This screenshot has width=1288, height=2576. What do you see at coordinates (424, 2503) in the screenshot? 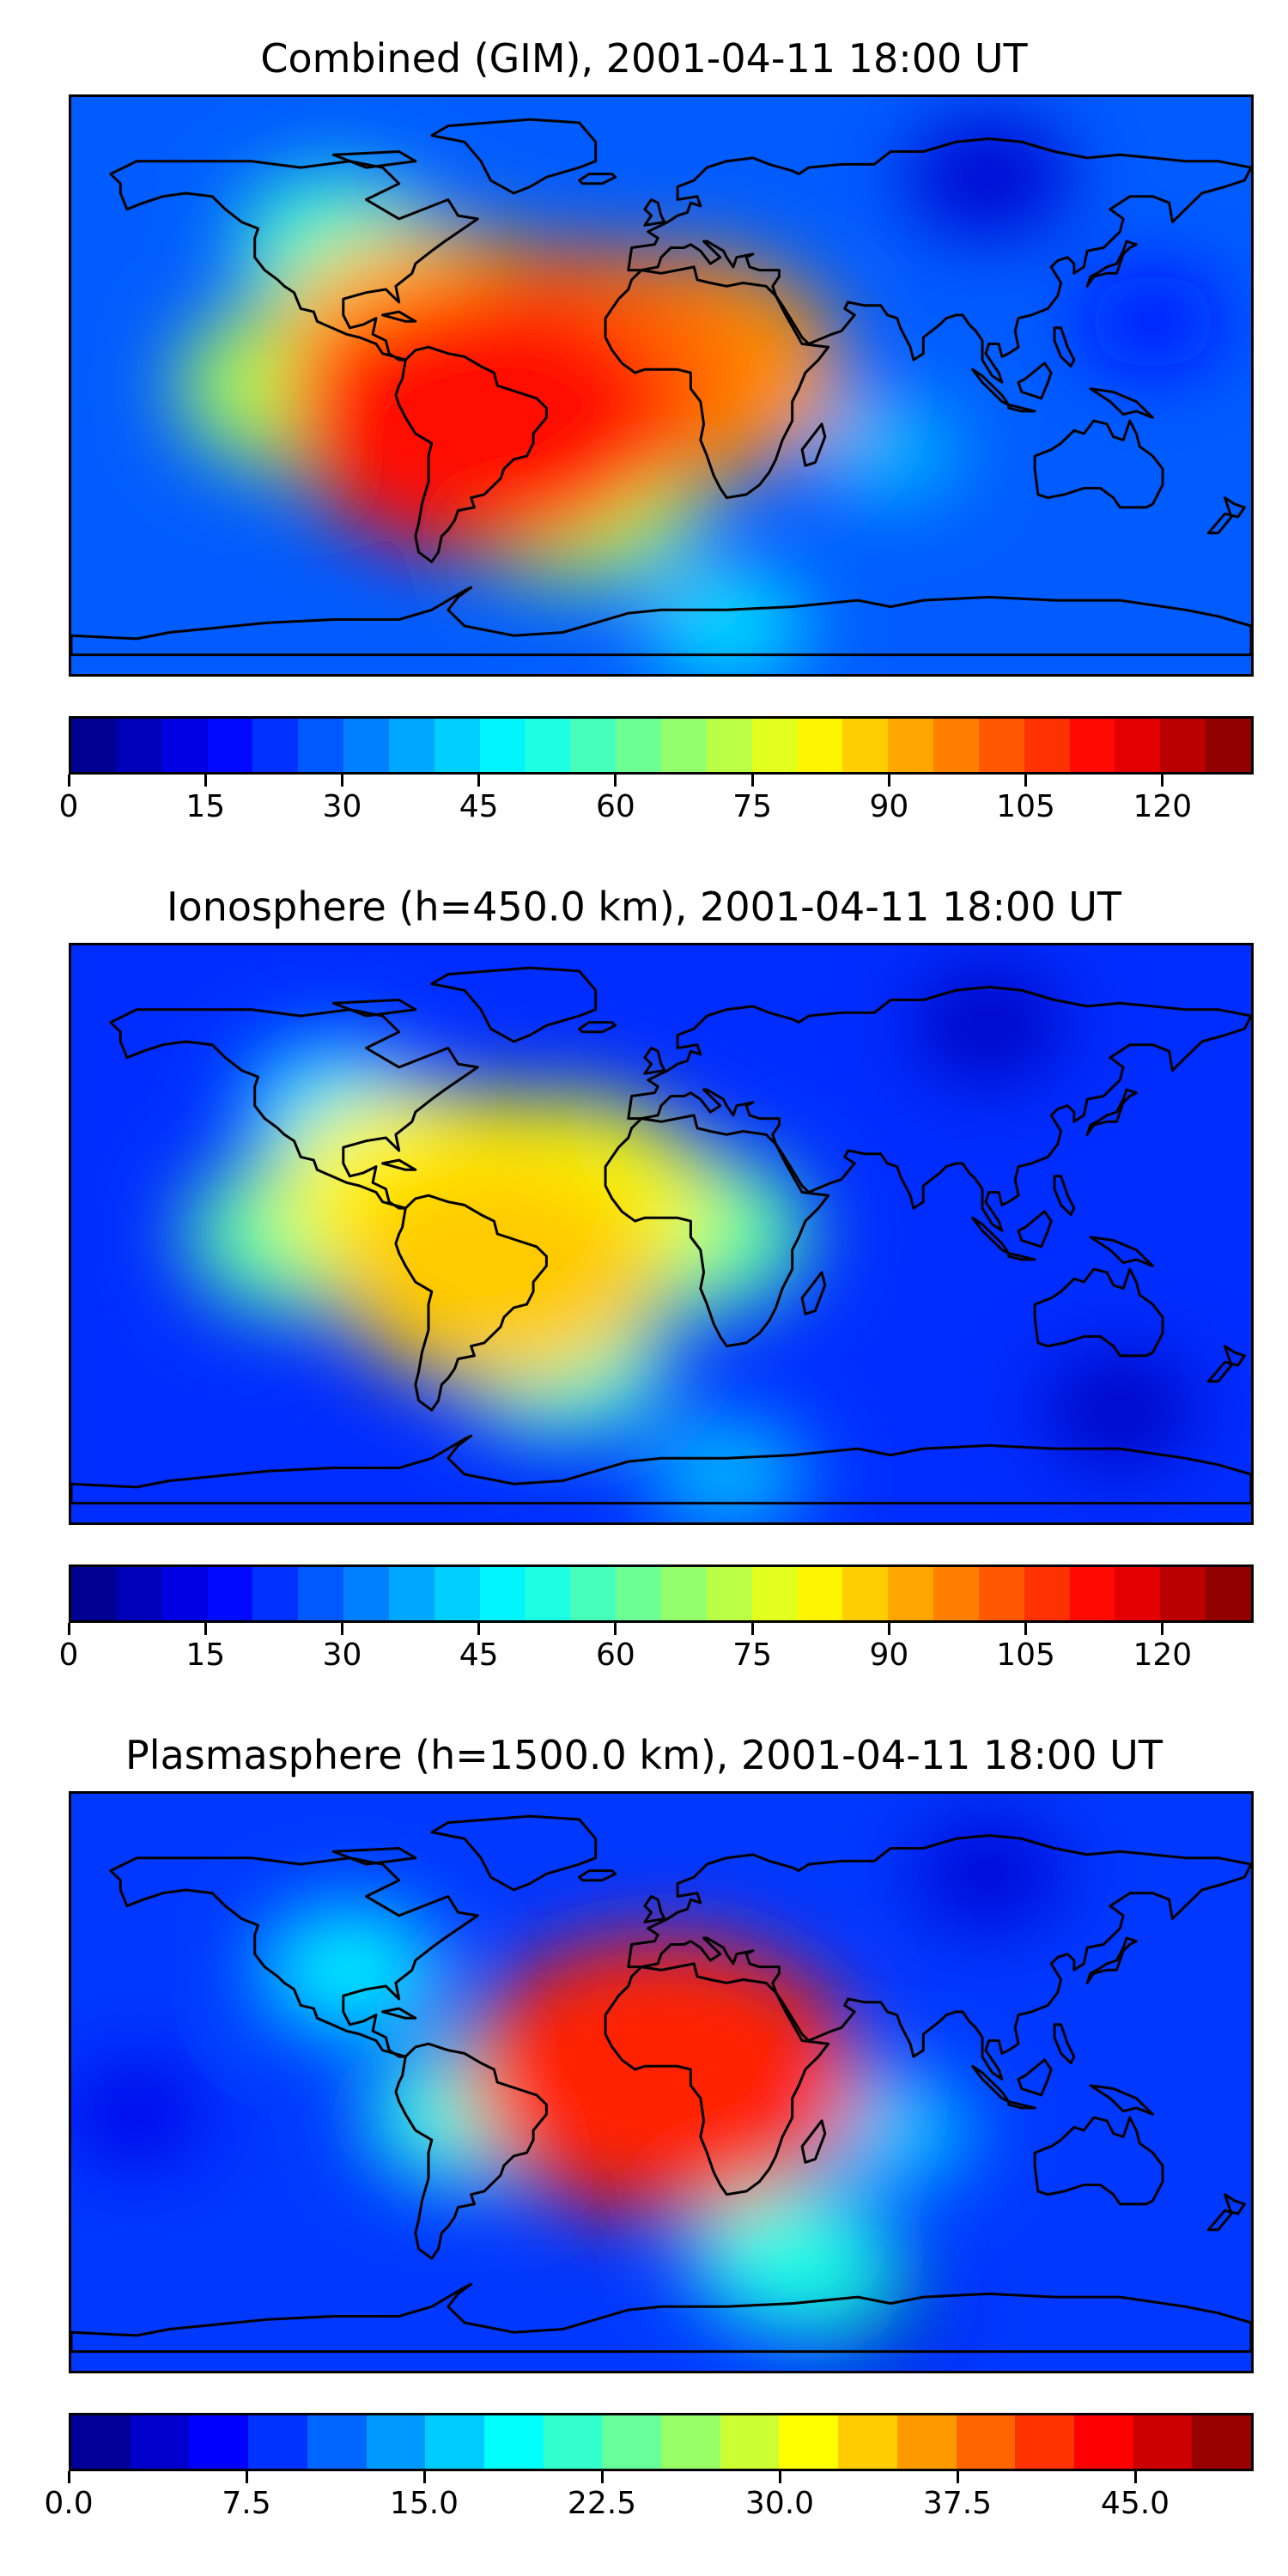
I see `colorbar-tick-label: 15.0` at bounding box center [424, 2503].